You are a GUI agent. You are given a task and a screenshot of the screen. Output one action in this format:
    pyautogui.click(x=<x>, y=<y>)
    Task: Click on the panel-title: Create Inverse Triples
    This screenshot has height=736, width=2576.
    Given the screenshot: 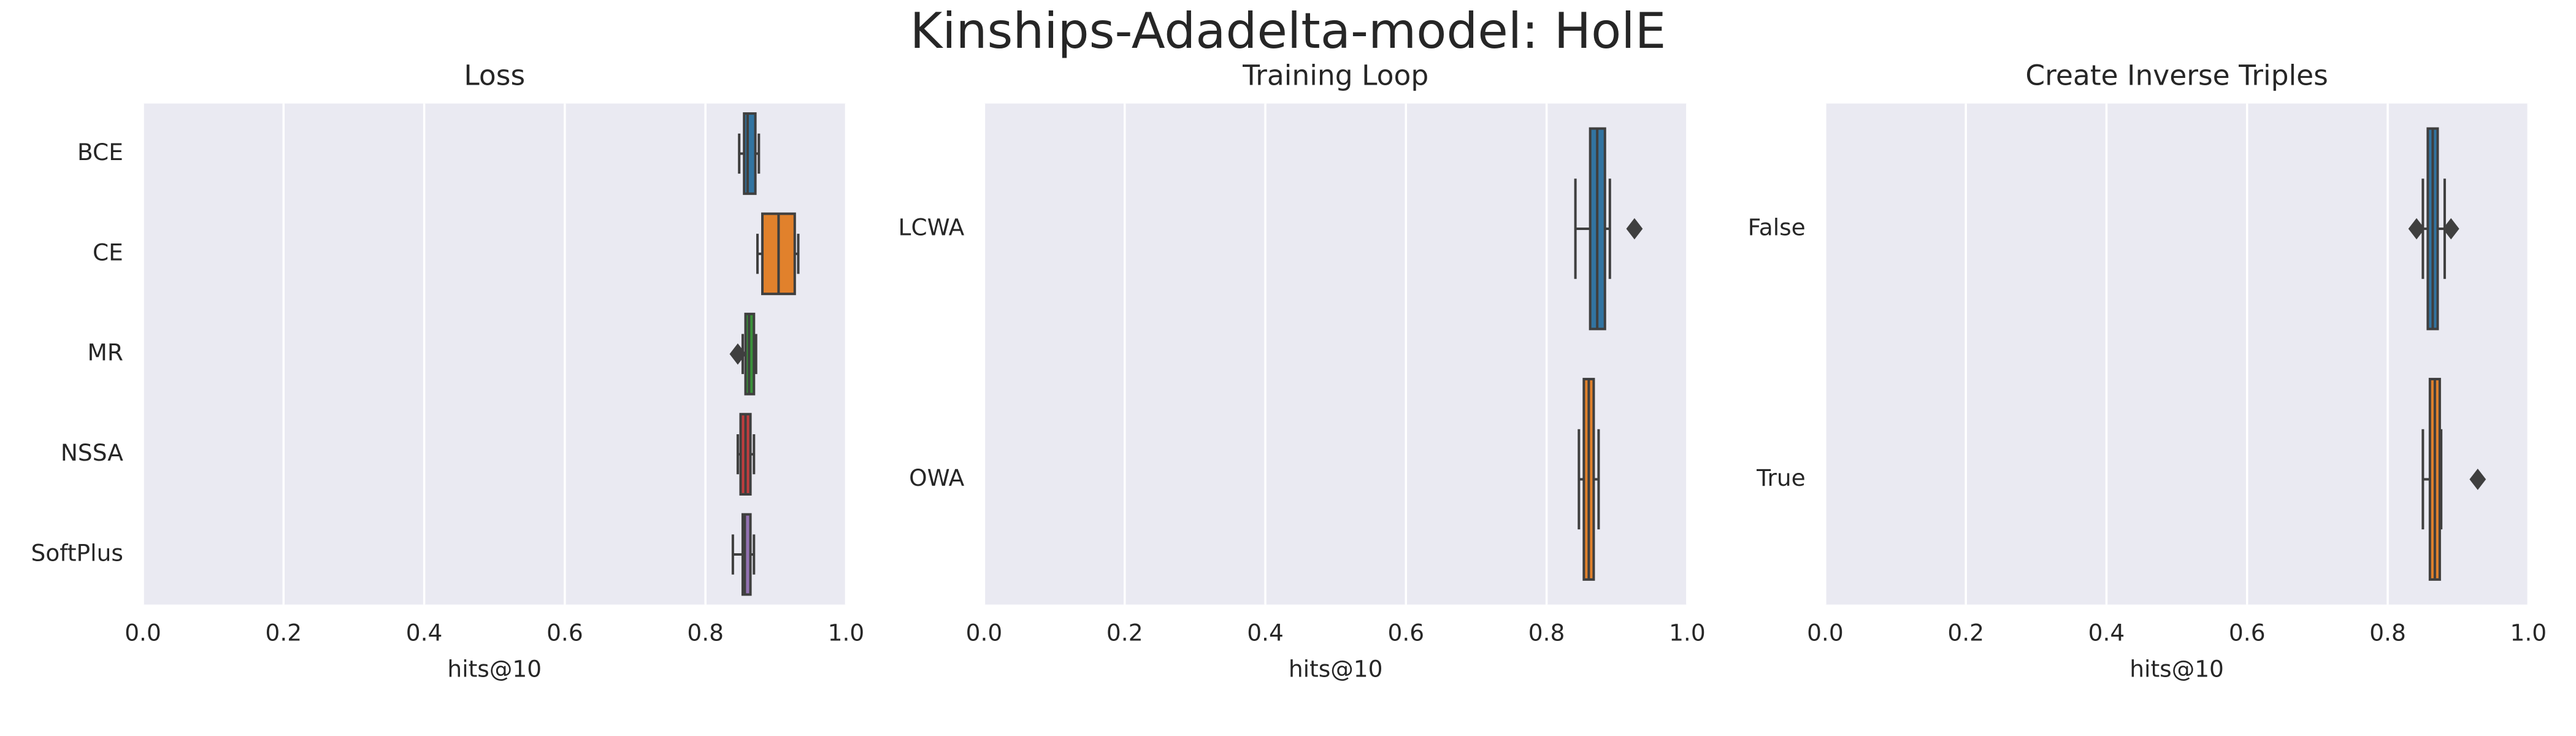 What is the action you would take?
    pyautogui.click(x=2176, y=75)
    